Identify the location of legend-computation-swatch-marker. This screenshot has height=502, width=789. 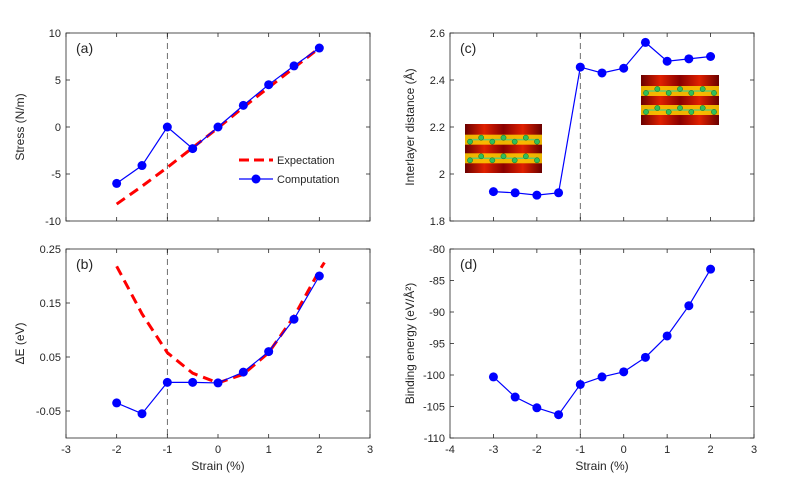
(256, 179).